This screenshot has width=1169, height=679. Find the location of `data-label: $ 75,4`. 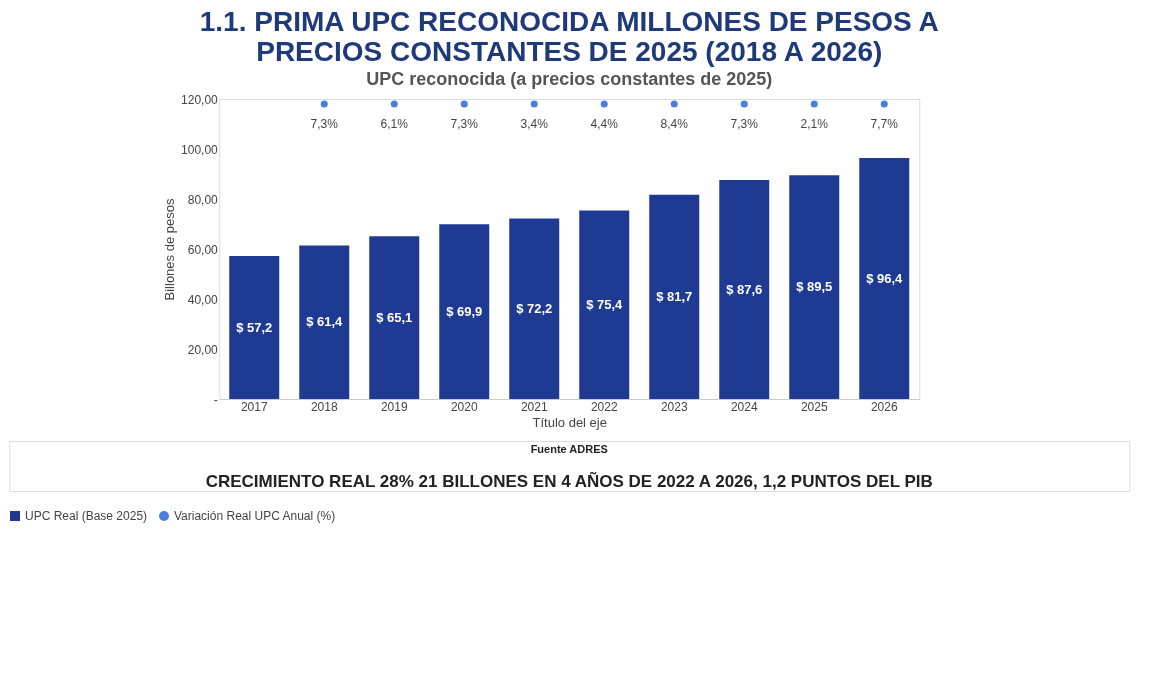

data-label: $ 75,4 is located at coordinates (605, 304).